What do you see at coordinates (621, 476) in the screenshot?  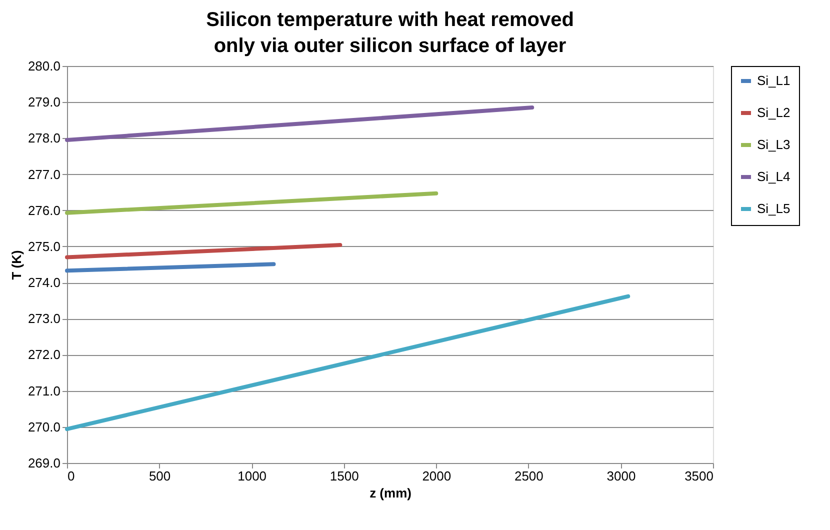 I see `x-tick-label: 3000` at bounding box center [621, 476].